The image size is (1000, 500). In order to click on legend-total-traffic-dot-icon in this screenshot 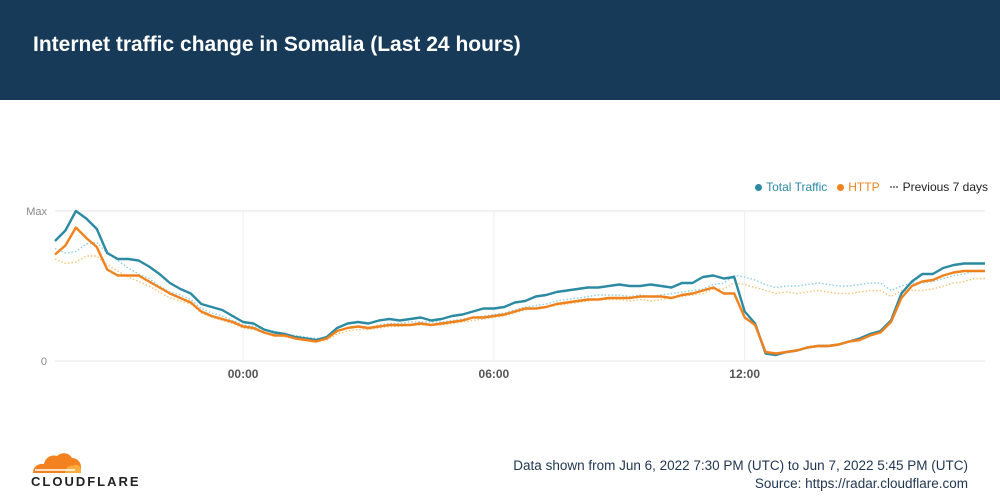, I will do `click(759, 187)`.